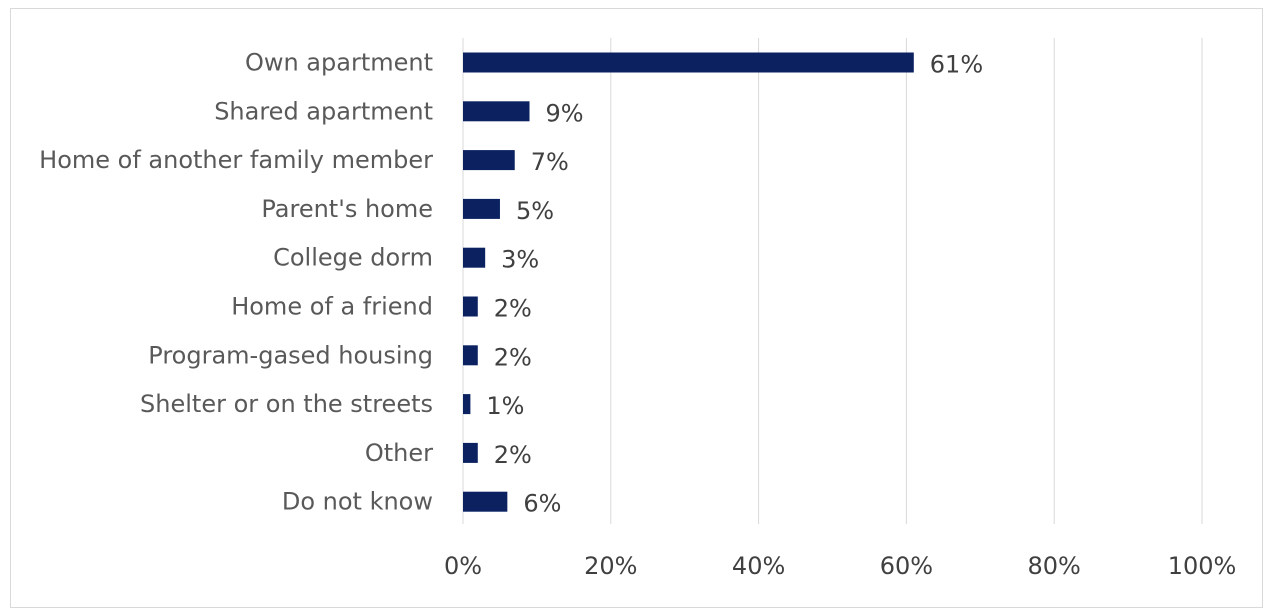 This screenshot has width=1264, height=608. What do you see at coordinates (290, 355) in the screenshot?
I see `category-label: Program-gased housing` at bounding box center [290, 355].